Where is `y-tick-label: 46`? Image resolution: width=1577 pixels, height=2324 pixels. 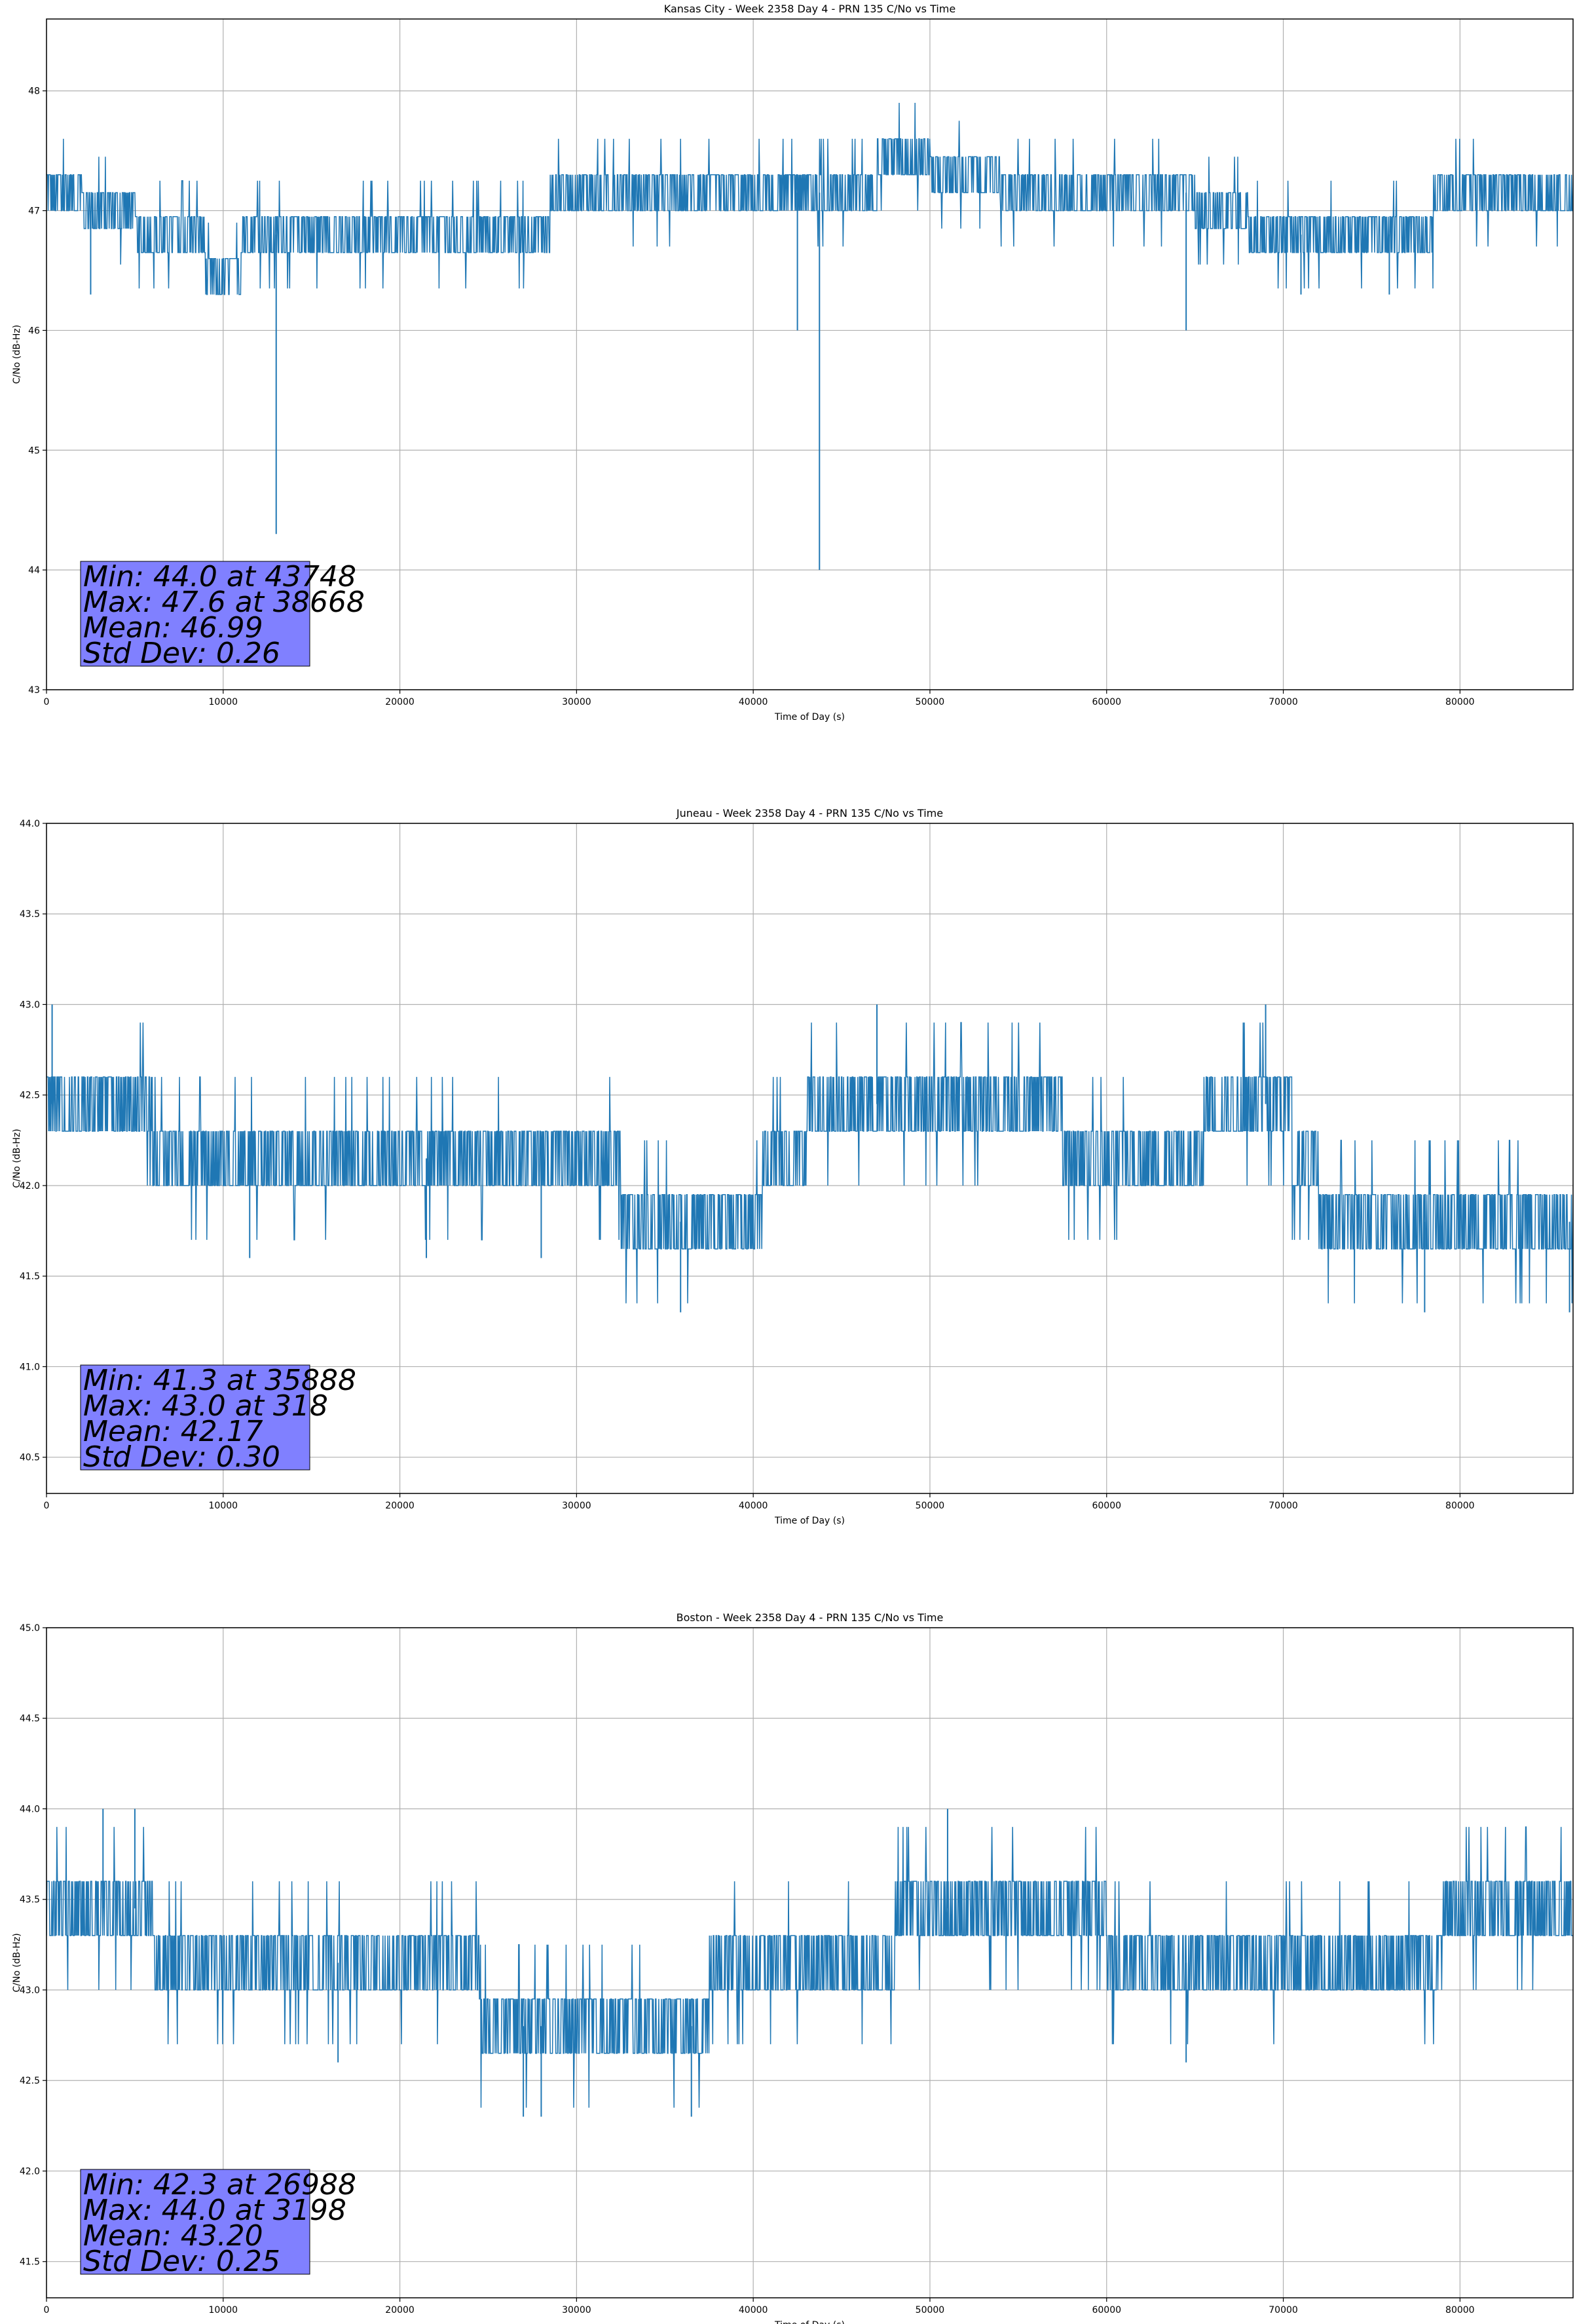 y-tick-label: 46 is located at coordinates (34, 331).